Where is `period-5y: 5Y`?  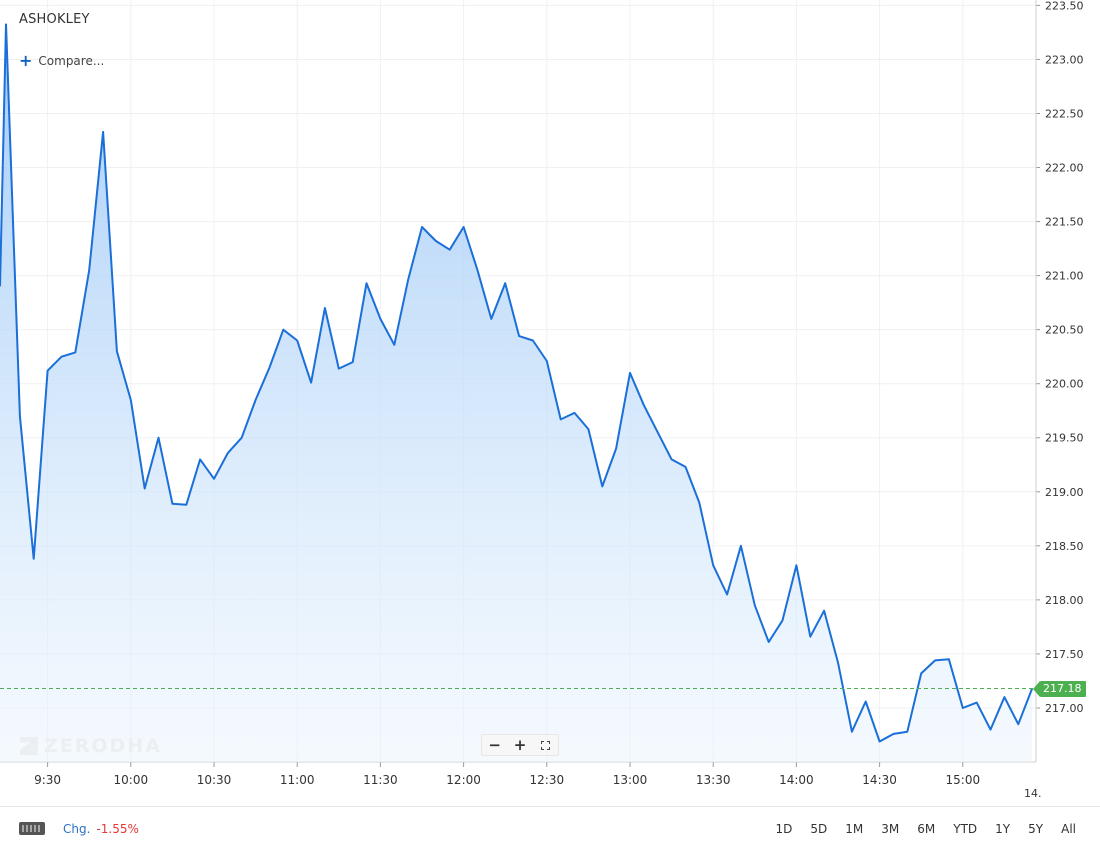 period-5y: 5Y is located at coordinates (1036, 828).